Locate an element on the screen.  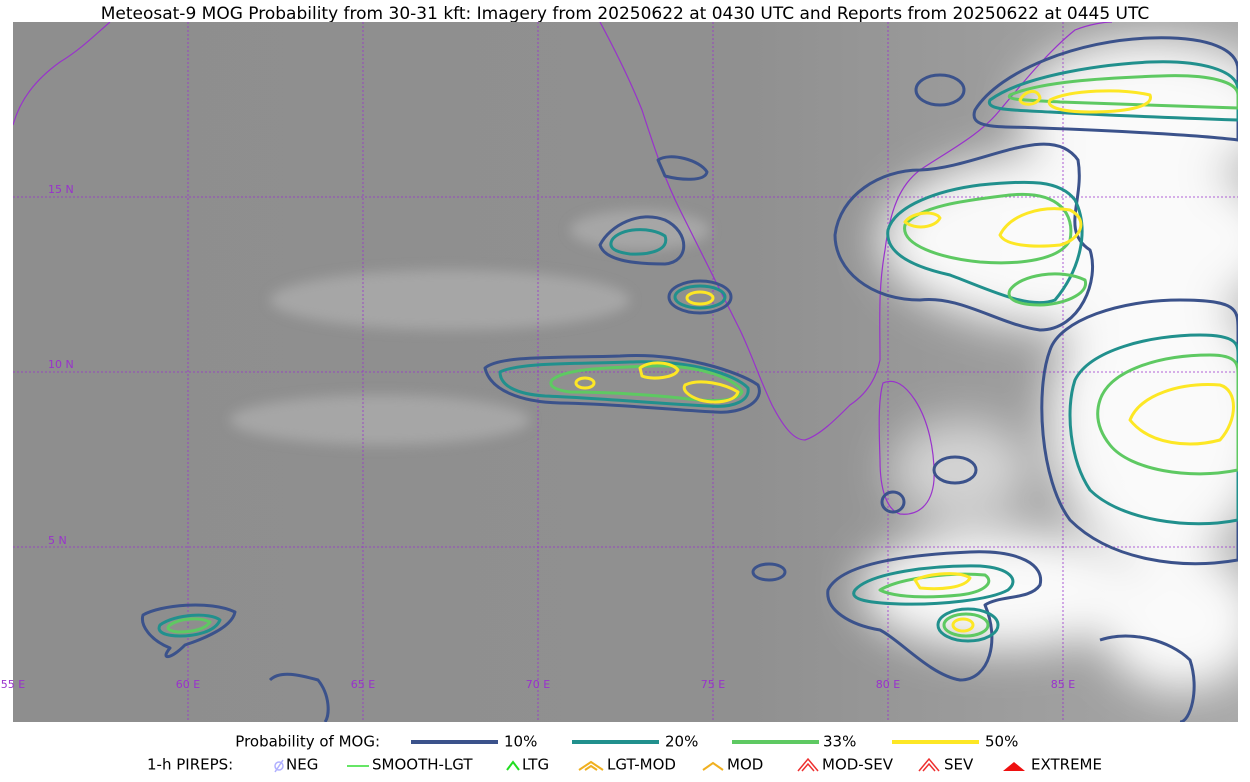
lat-label: 5 N is located at coordinates (57, 540).